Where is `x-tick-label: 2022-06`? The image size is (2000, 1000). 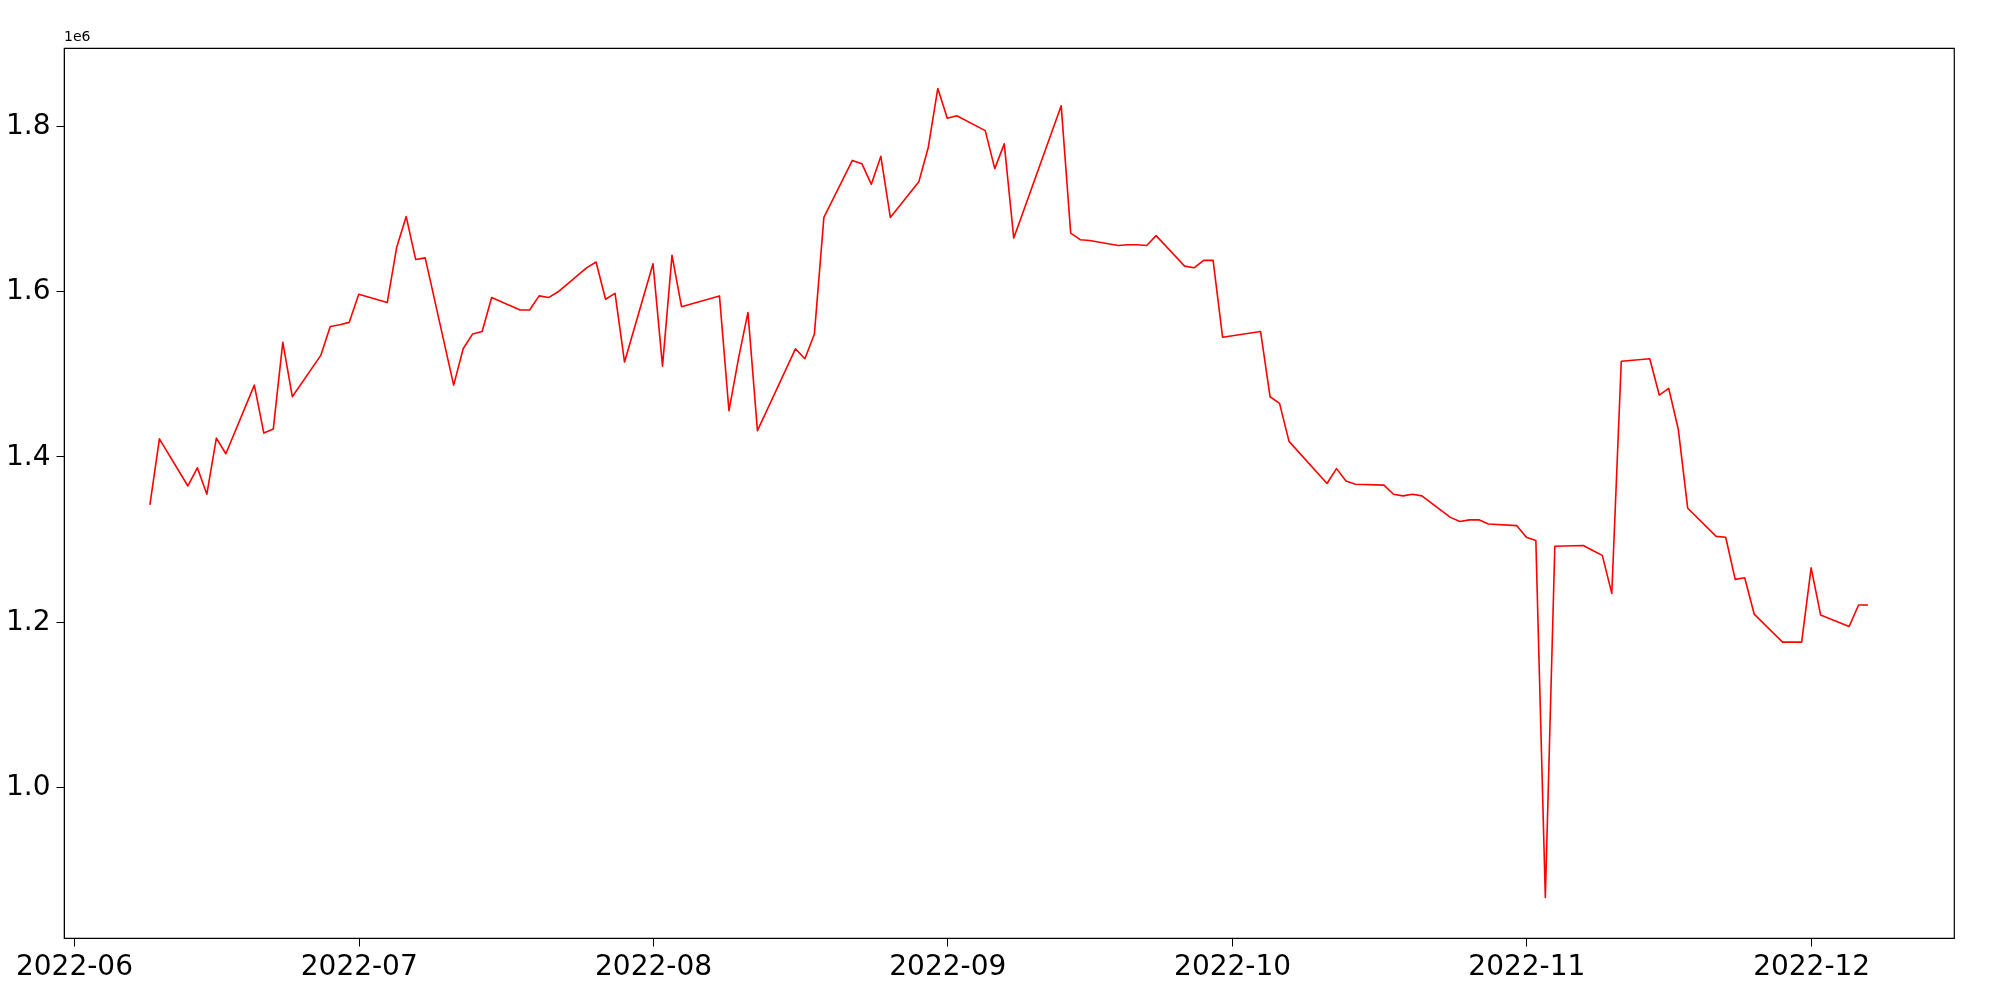 x-tick-label: 2022-06 is located at coordinates (74, 965).